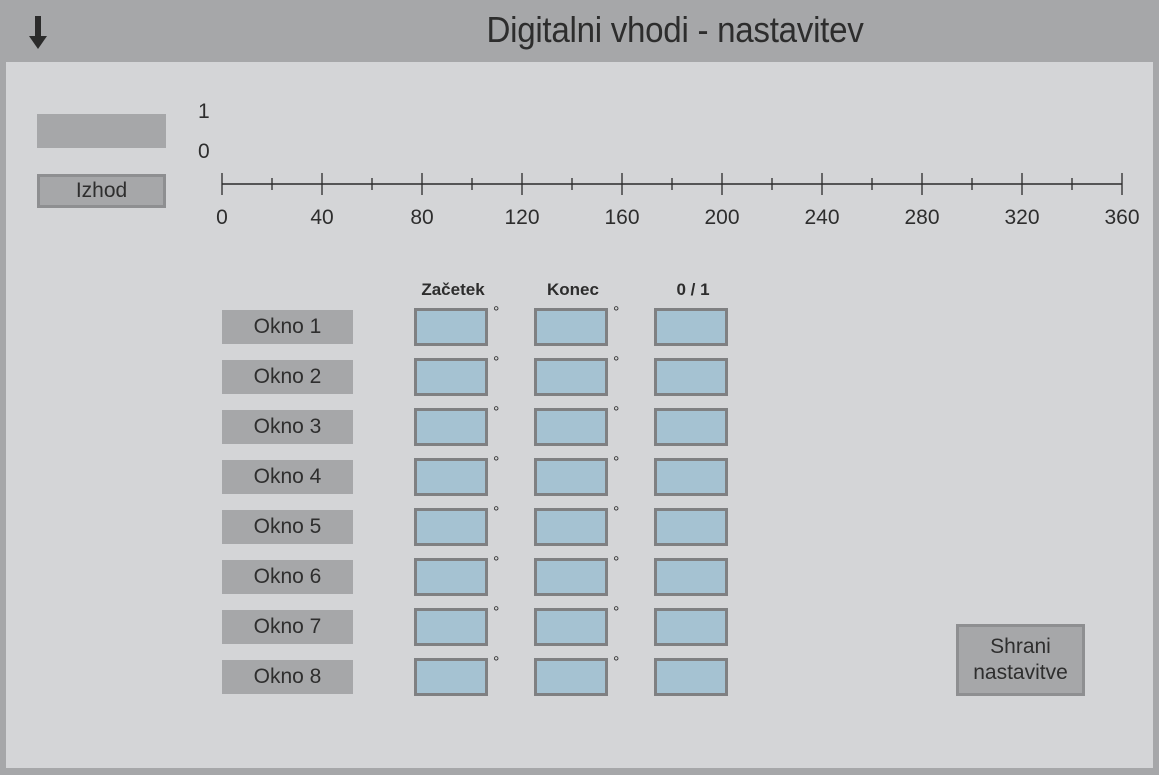 This screenshot has height=775, width=1159. Describe the element at coordinates (287, 477) in the screenshot. I see `window-label-4: Okno 4` at that location.